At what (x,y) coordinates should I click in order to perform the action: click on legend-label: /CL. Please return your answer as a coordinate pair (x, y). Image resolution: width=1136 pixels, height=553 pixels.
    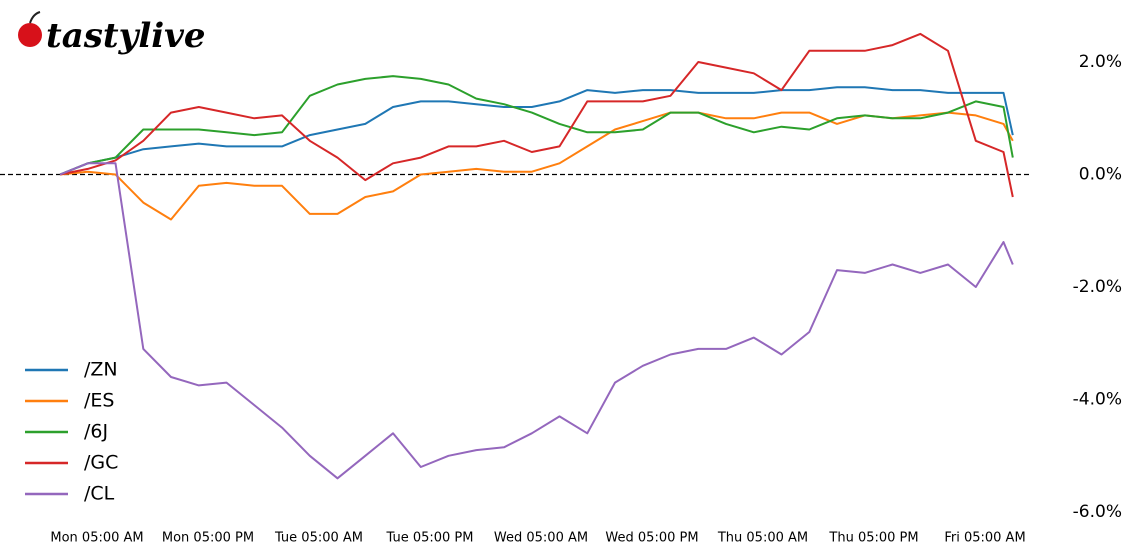
    Looking at the image, I should click on (99, 494).